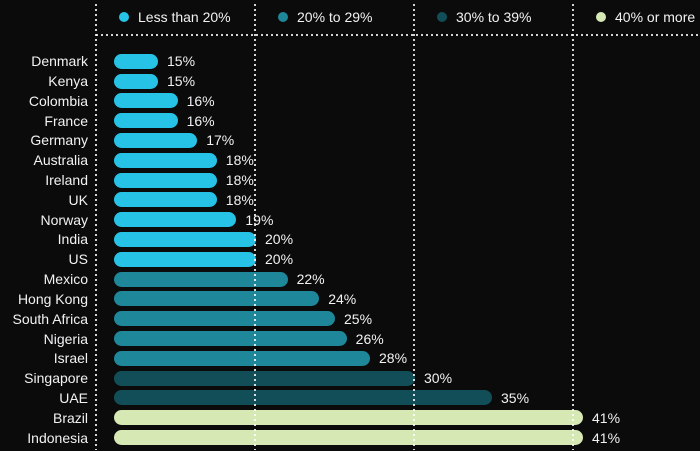  What do you see at coordinates (494, 17) in the screenshot?
I see `legend-label: 30% to 39%` at bounding box center [494, 17].